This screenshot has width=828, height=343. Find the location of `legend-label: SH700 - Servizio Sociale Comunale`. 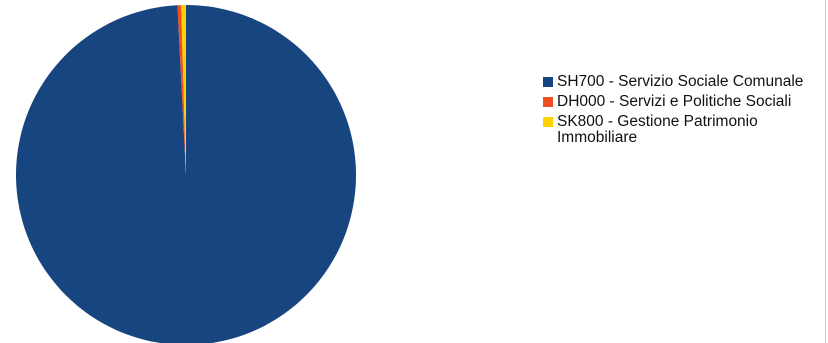

legend-label: SH700 - Servizio Sociale Comunale is located at coordinates (680, 81).